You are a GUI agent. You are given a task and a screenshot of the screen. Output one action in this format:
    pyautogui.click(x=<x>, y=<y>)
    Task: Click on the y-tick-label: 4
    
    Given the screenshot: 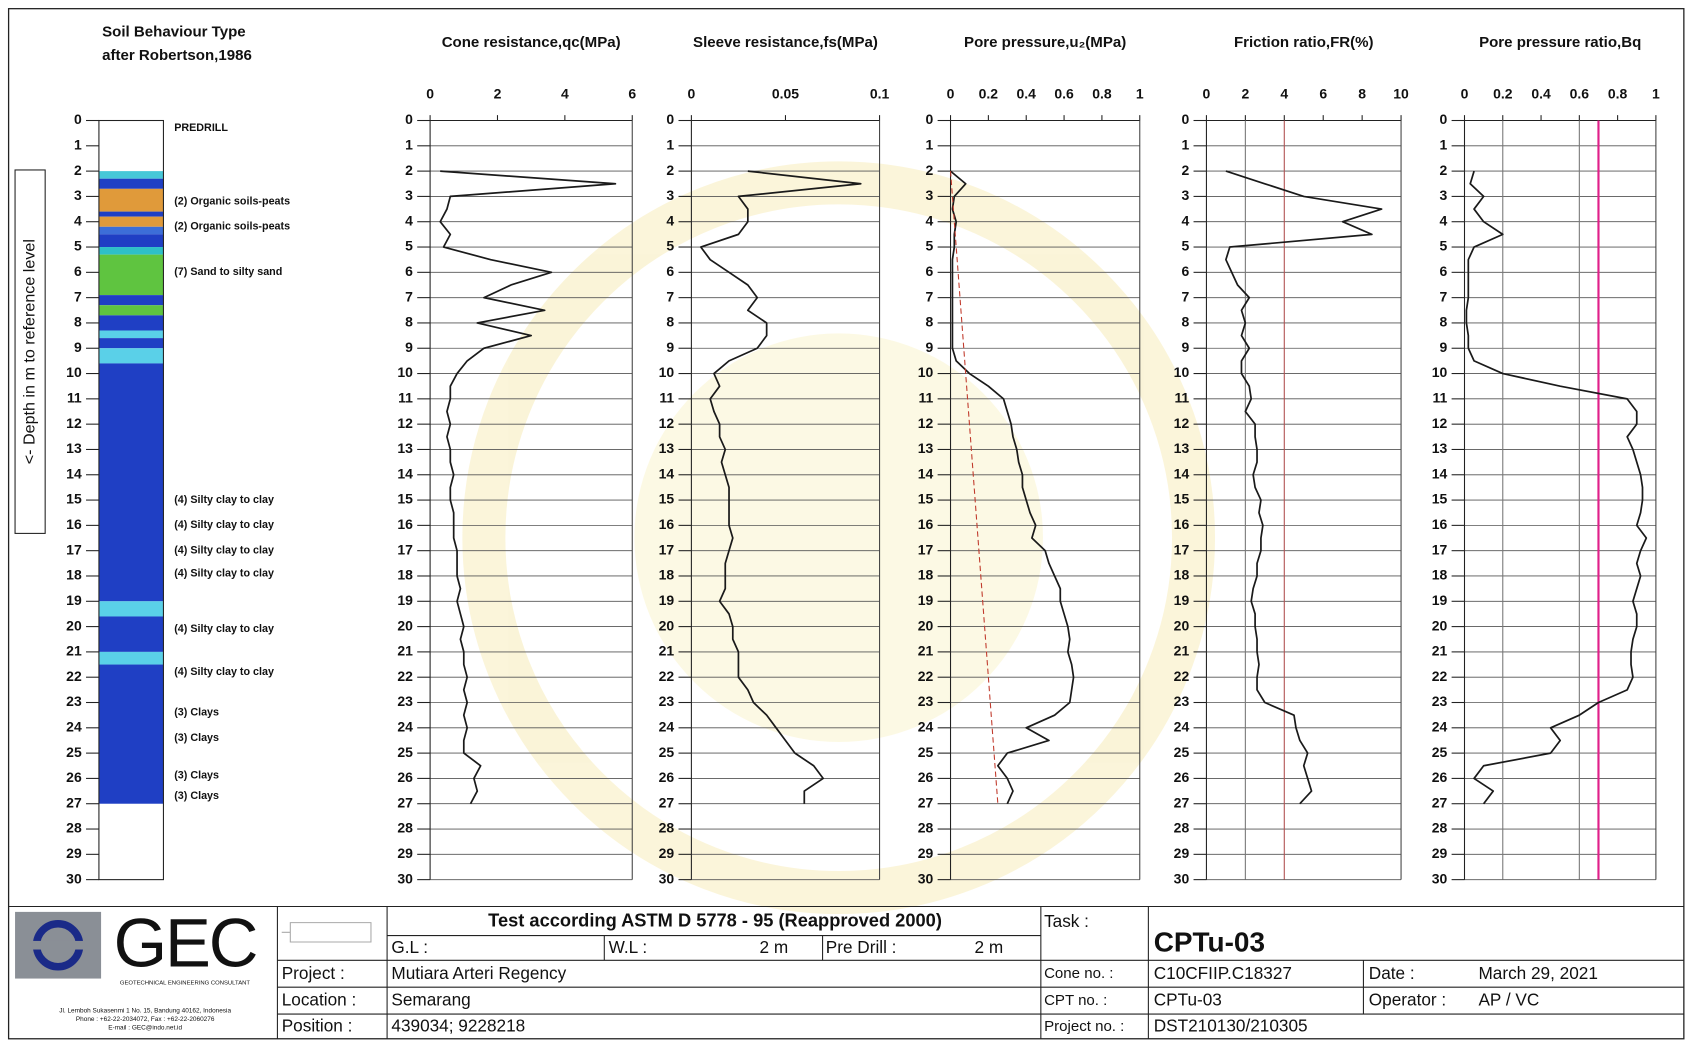 What is the action you would take?
    pyautogui.click(x=1444, y=220)
    